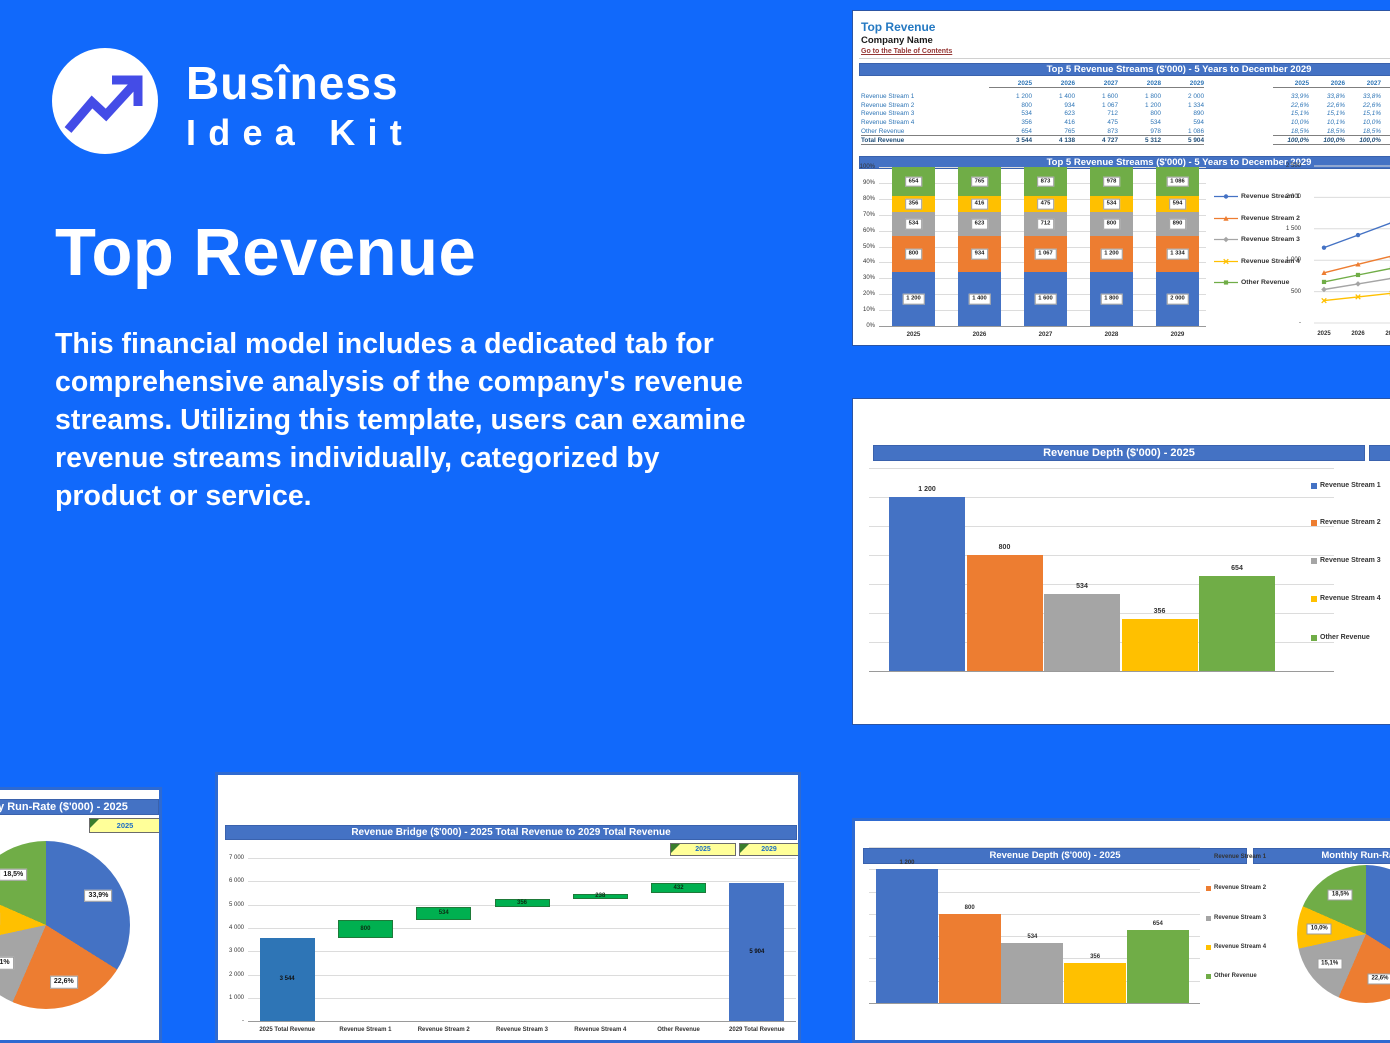 The width and height of the screenshot is (1390, 1043). I want to click on table-of-contents-link: Go to the Table of Contents, so click(907, 51).